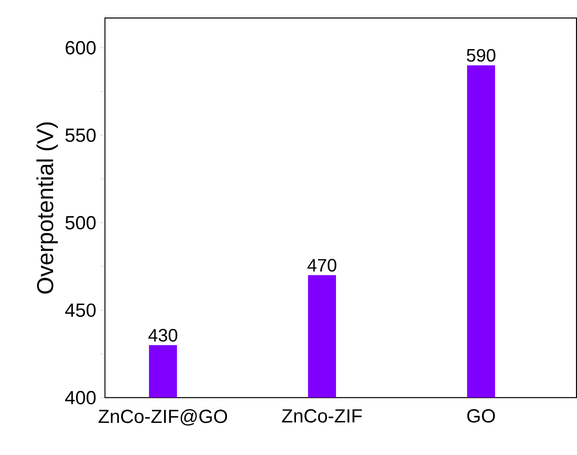 Image resolution: width=577 pixels, height=455 pixels. I want to click on x-tick-label: ZnCo-ZIF@GO, so click(163, 417).